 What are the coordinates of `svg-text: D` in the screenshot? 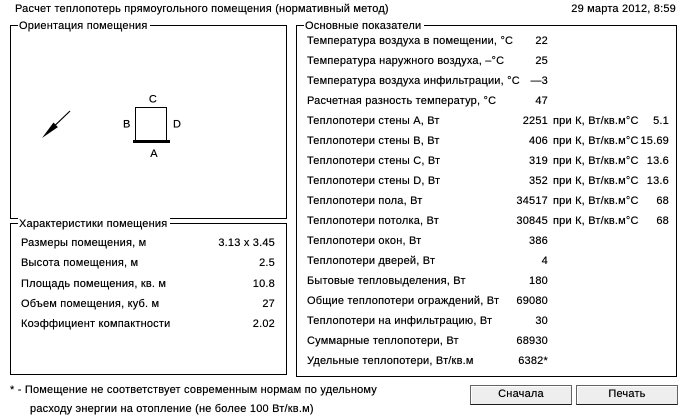 It's located at (177, 125).